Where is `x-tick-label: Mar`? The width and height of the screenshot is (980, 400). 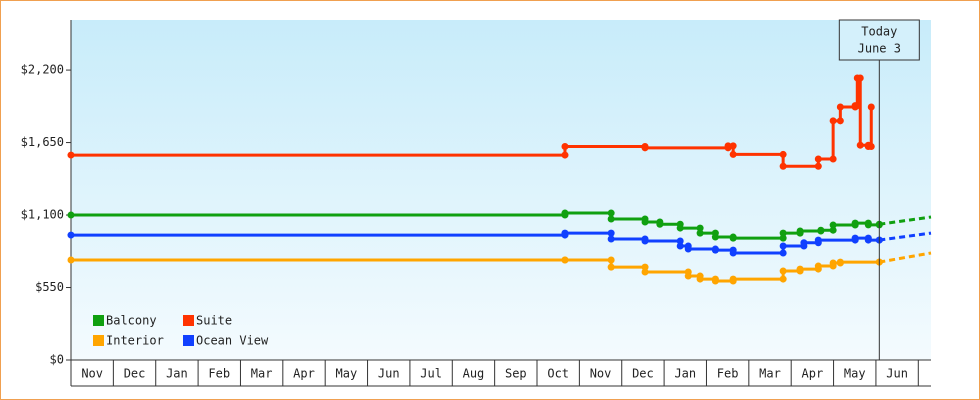
x-tick-label: Mar is located at coordinates (262, 374).